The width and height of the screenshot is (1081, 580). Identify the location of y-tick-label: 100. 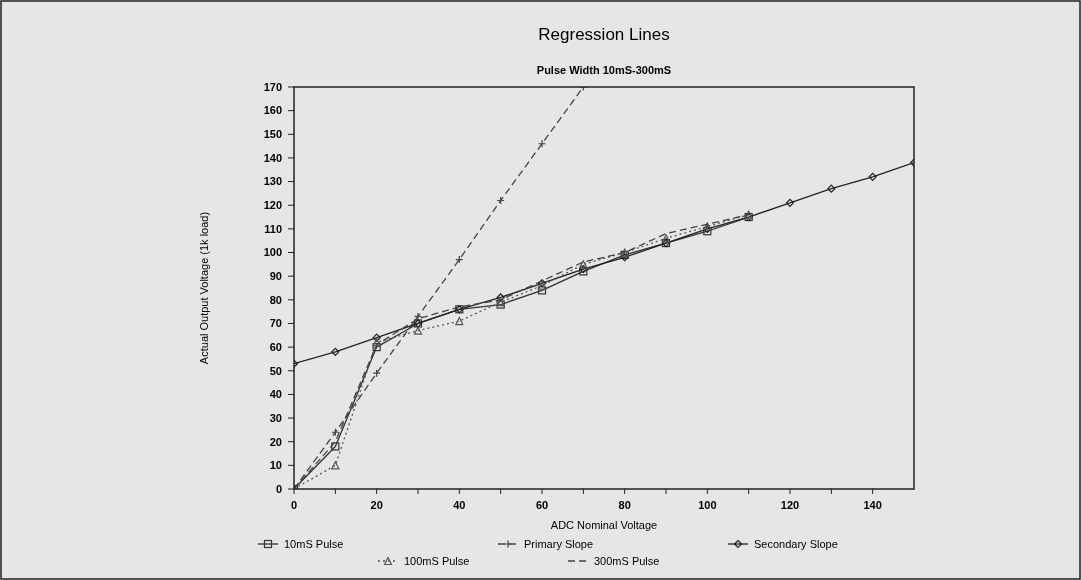
(272, 252).